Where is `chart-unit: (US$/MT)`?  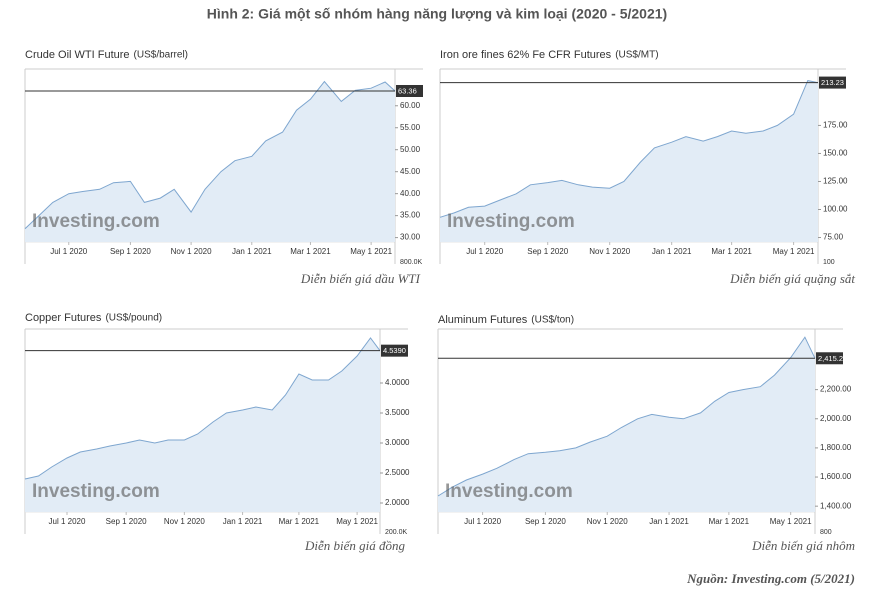
chart-unit: (US$/MT) is located at coordinates (636, 55).